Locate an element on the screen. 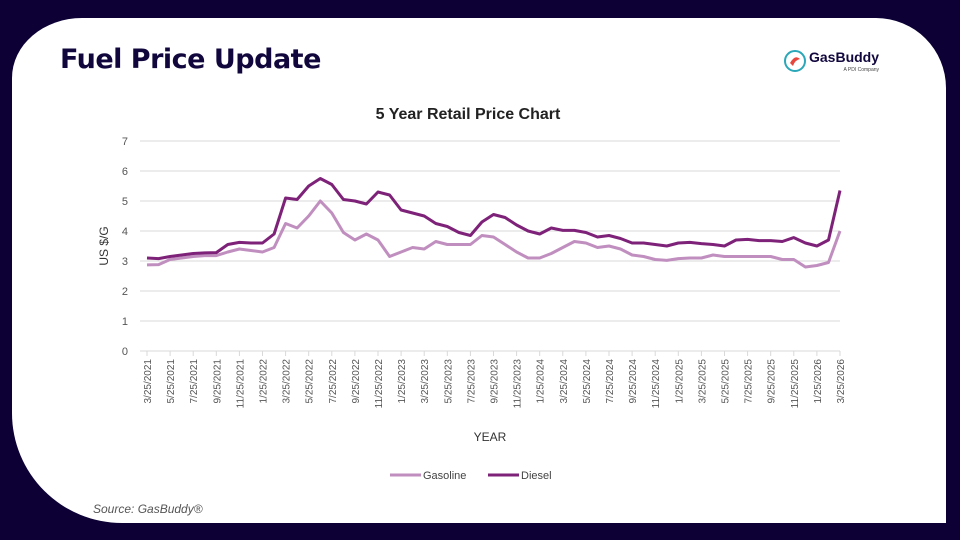  x-tick-label: 3/25/2025 is located at coordinates (702, 381).